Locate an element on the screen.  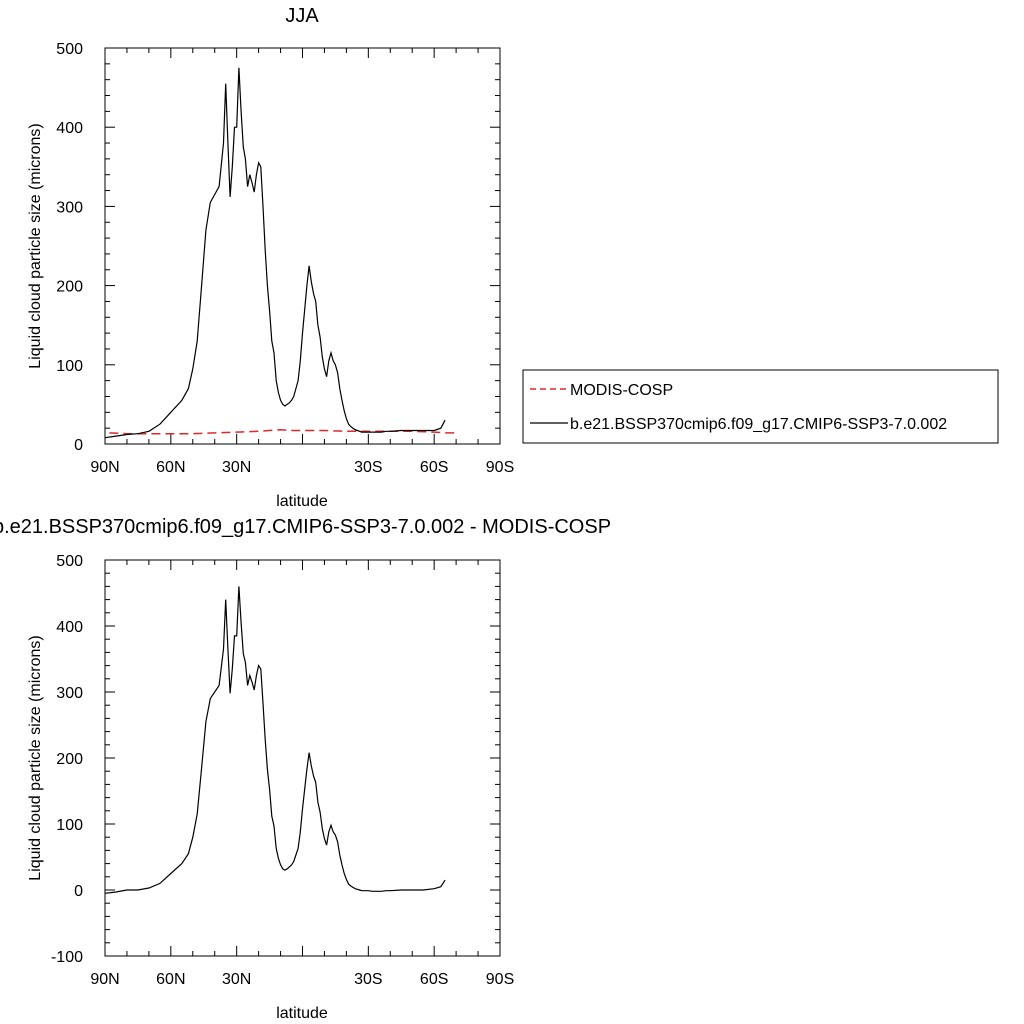
legend-box is located at coordinates (760, 406).